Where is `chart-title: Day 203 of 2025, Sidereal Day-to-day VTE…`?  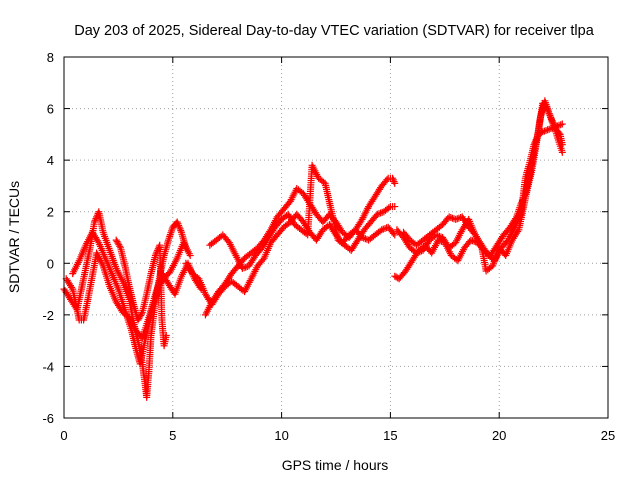 chart-title: Day 203 of 2025, Sidereal Day-to-day VTE… is located at coordinates (334, 31).